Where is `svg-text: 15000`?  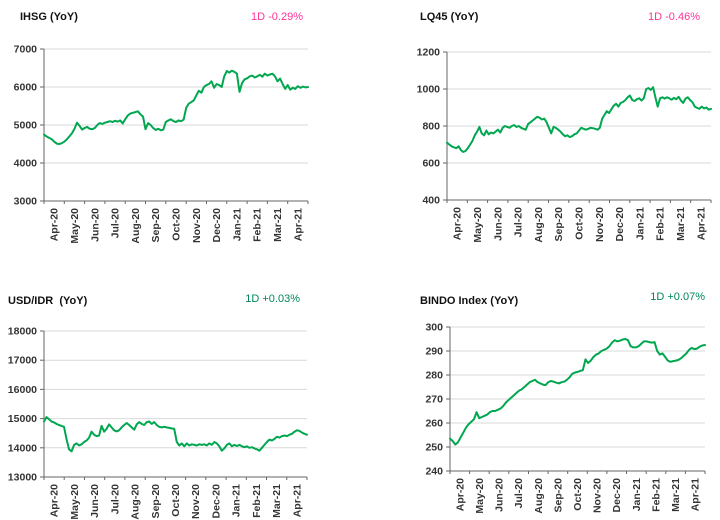 svg-text: 15000 is located at coordinates (22, 419).